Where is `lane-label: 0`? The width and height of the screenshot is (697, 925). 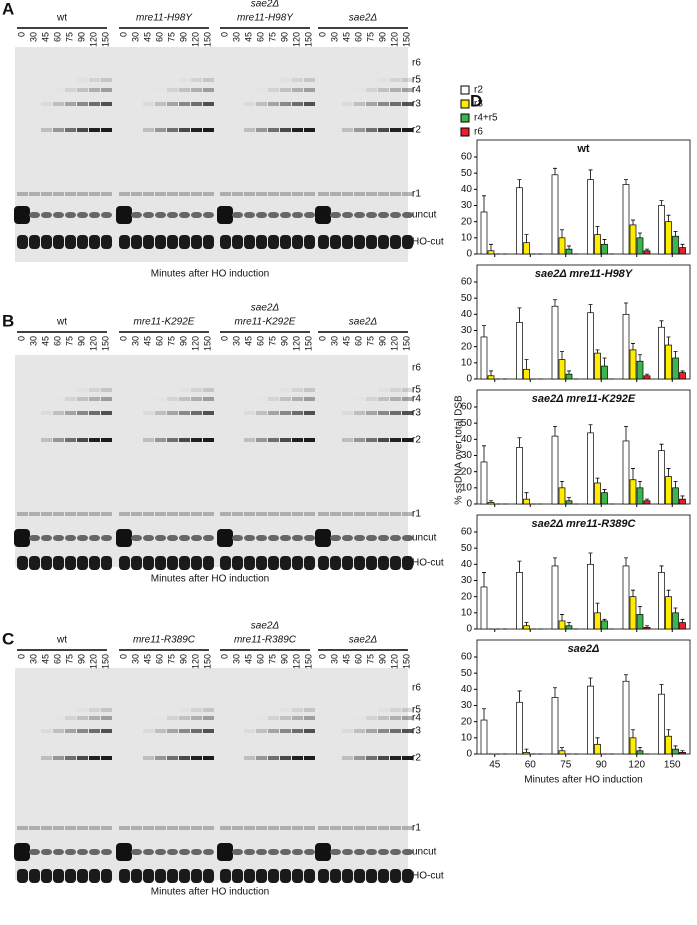
lane-label: 0 is located at coordinates (123, 338).